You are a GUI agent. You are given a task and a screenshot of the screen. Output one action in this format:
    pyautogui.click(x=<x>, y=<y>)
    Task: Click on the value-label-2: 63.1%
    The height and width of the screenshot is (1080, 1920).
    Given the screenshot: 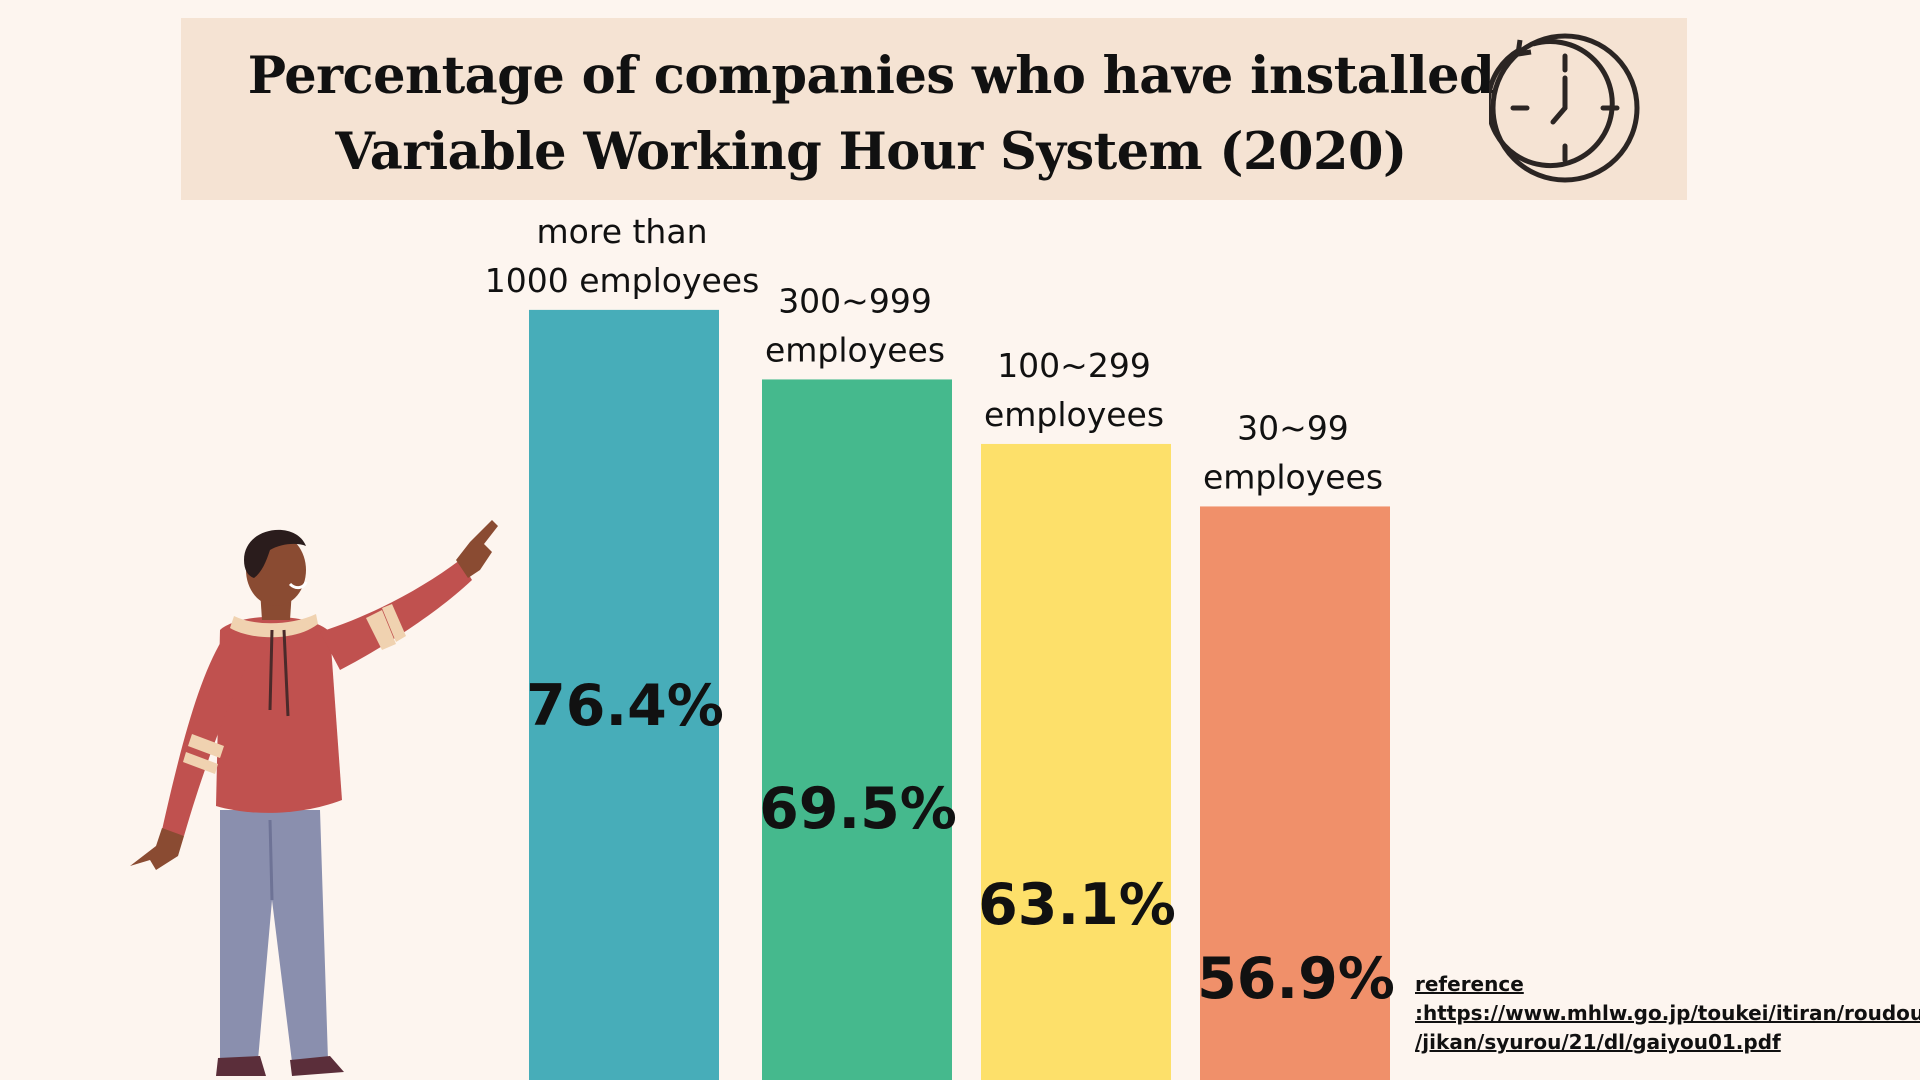 What is the action you would take?
    pyautogui.click(x=1077, y=905)
    